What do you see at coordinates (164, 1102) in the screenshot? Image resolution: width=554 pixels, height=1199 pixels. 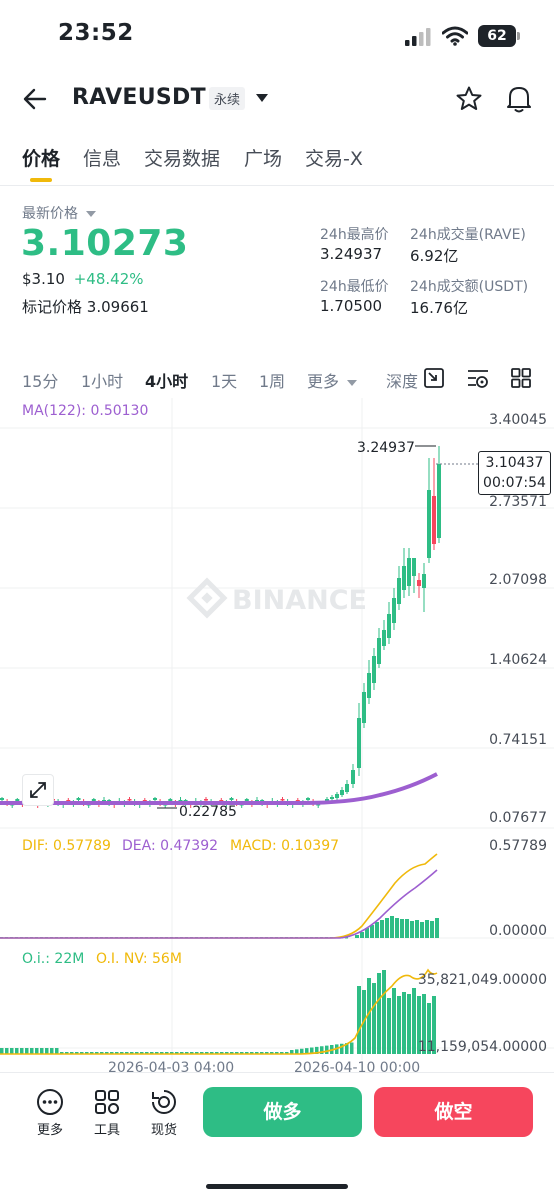 I see `spot-switch-icon` at bounding box center [164, 1102].